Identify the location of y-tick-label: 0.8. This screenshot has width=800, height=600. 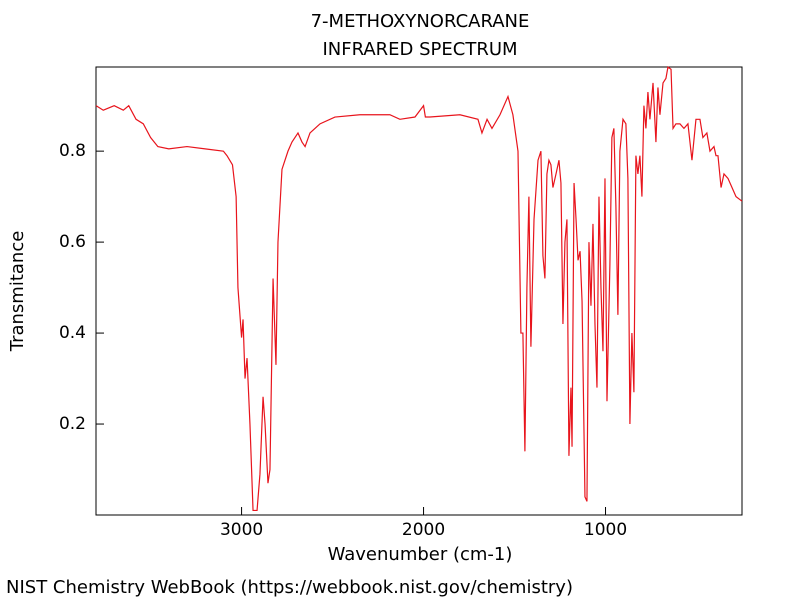
(72, 151).